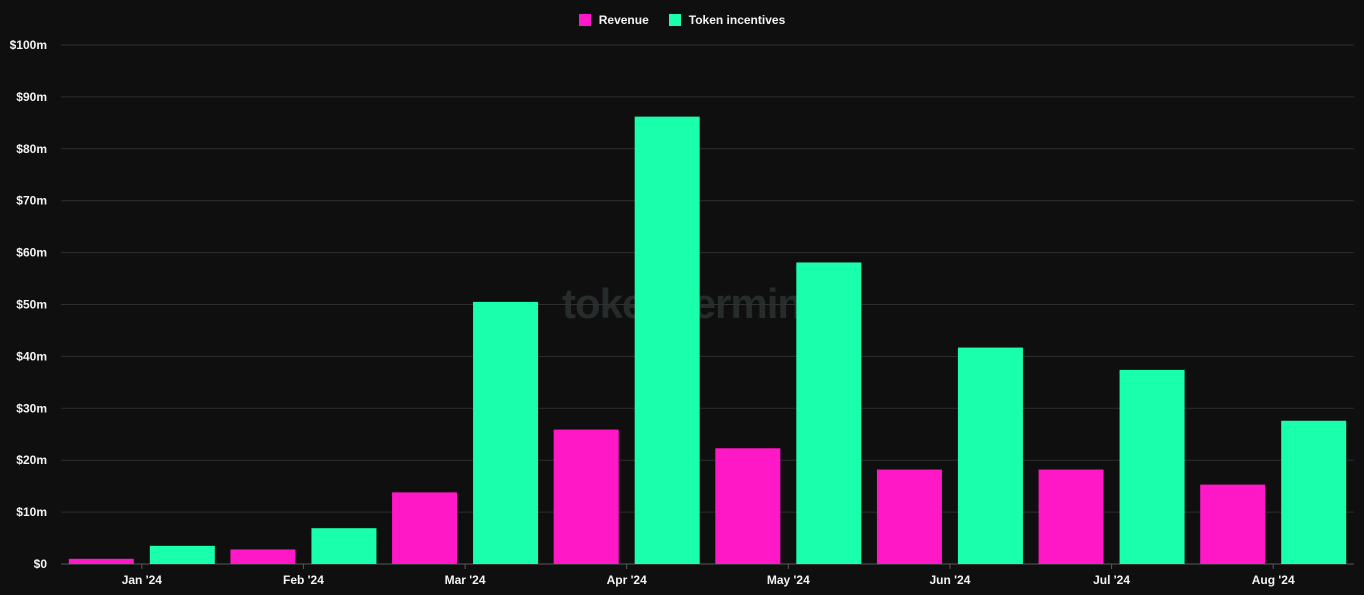 The height and width of the screenshot is (595, 1364). What do you see at coordinates (31, 201) in the screenshot?
I see `y-tick-label: $70m` at bounding box center [31, 201].